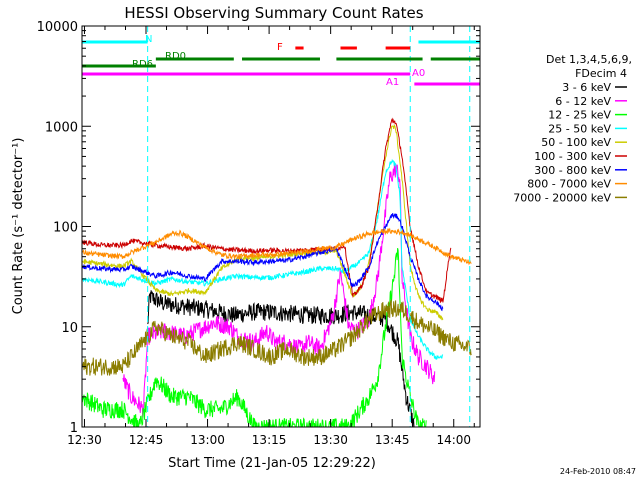  Describe the element at coordinates (74, 428) in the screenshot. I see `y-tick-label-0: 1` at that location.